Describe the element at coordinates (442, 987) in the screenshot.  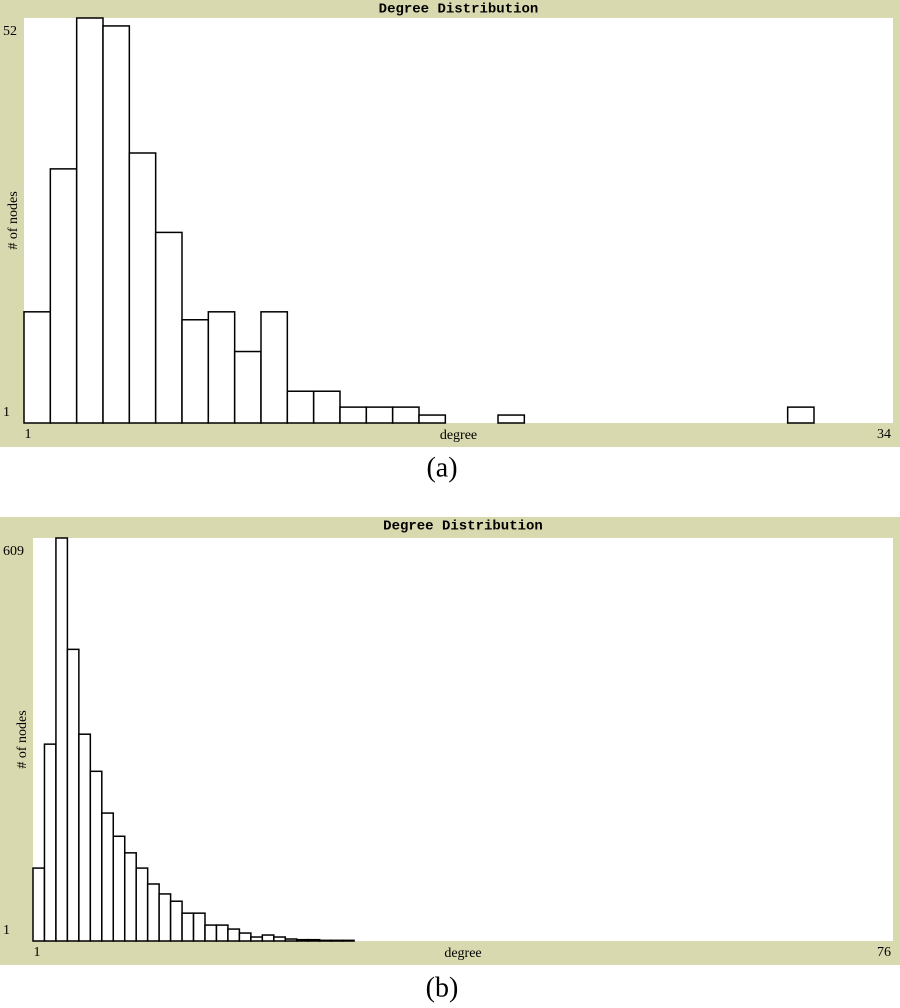
I see `caption: (b)` at that location.